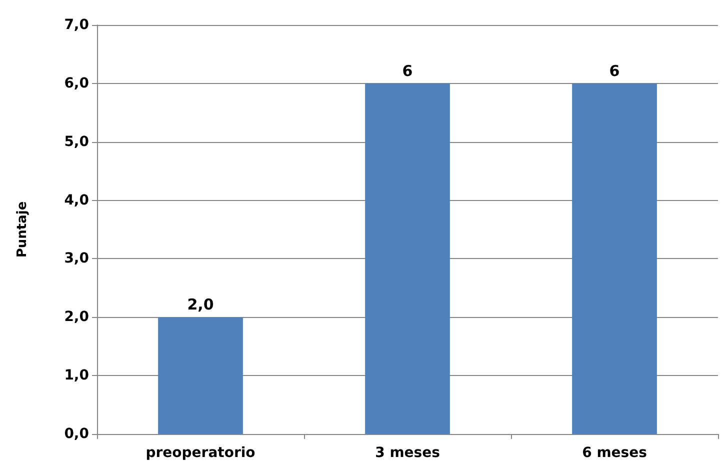  What do you see at coordinates (200, 305) in the screenshot?
I see `data-label: 2,0` at bounding box center [200, 305].